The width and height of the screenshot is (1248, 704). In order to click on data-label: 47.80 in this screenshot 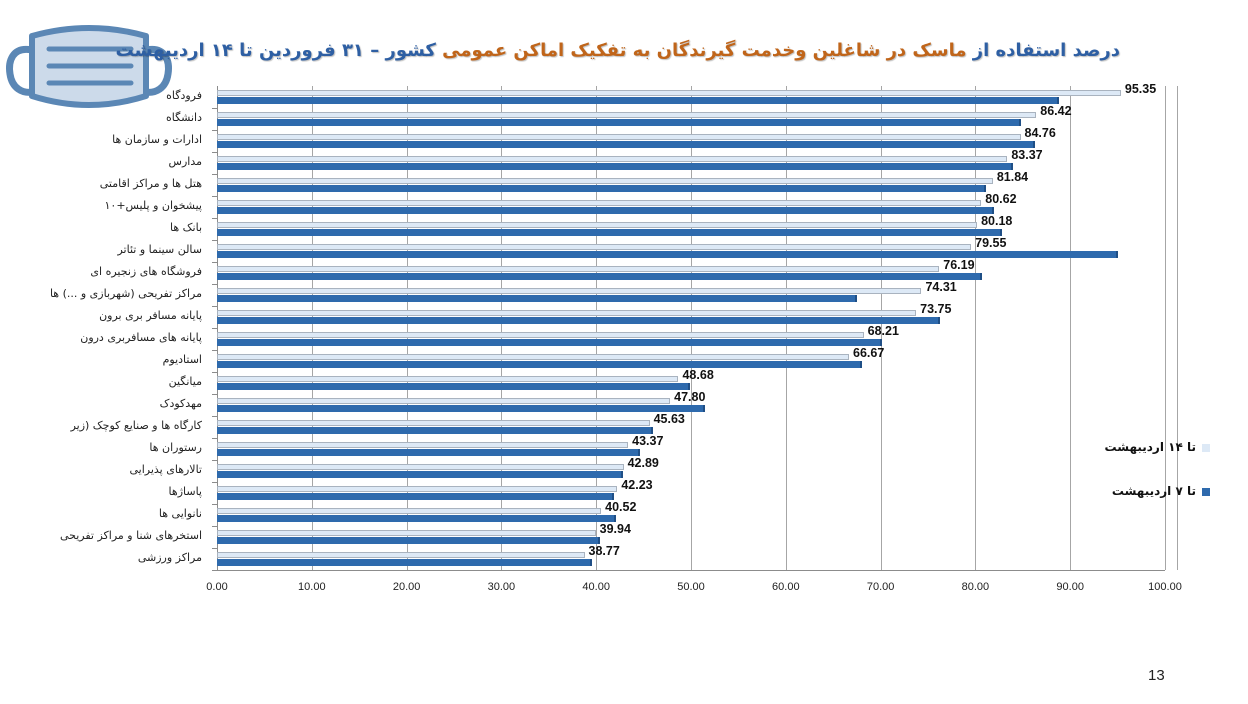, I will do `click(690, 397)`.